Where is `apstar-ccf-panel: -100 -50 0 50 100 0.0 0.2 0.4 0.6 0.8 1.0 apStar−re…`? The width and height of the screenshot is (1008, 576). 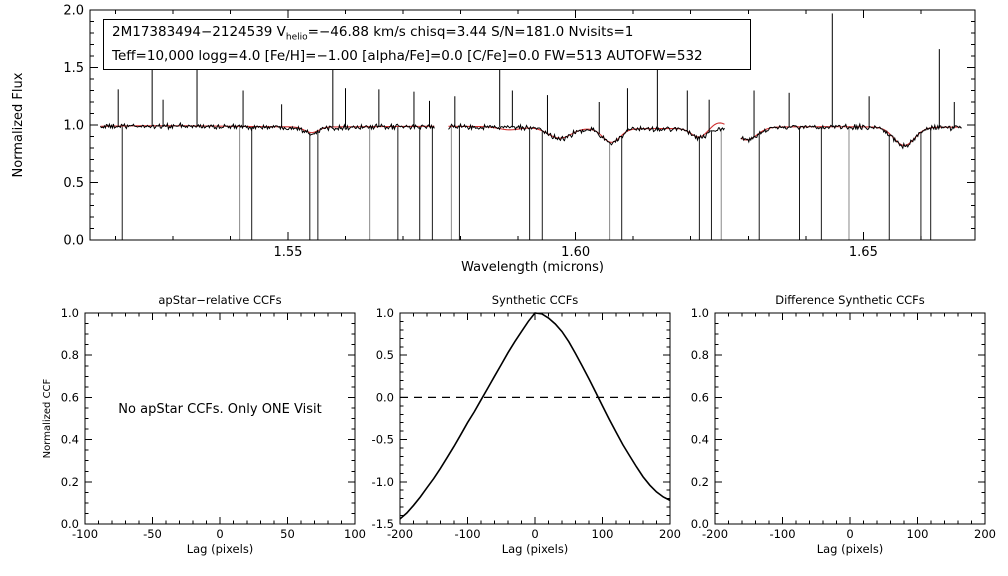 apstar-ccf-panel: -100 -50 0 50 100 0.0 0.2 0.4 0.6 0.8 1.0 apStar−re… is located at coordinates (204, 424).